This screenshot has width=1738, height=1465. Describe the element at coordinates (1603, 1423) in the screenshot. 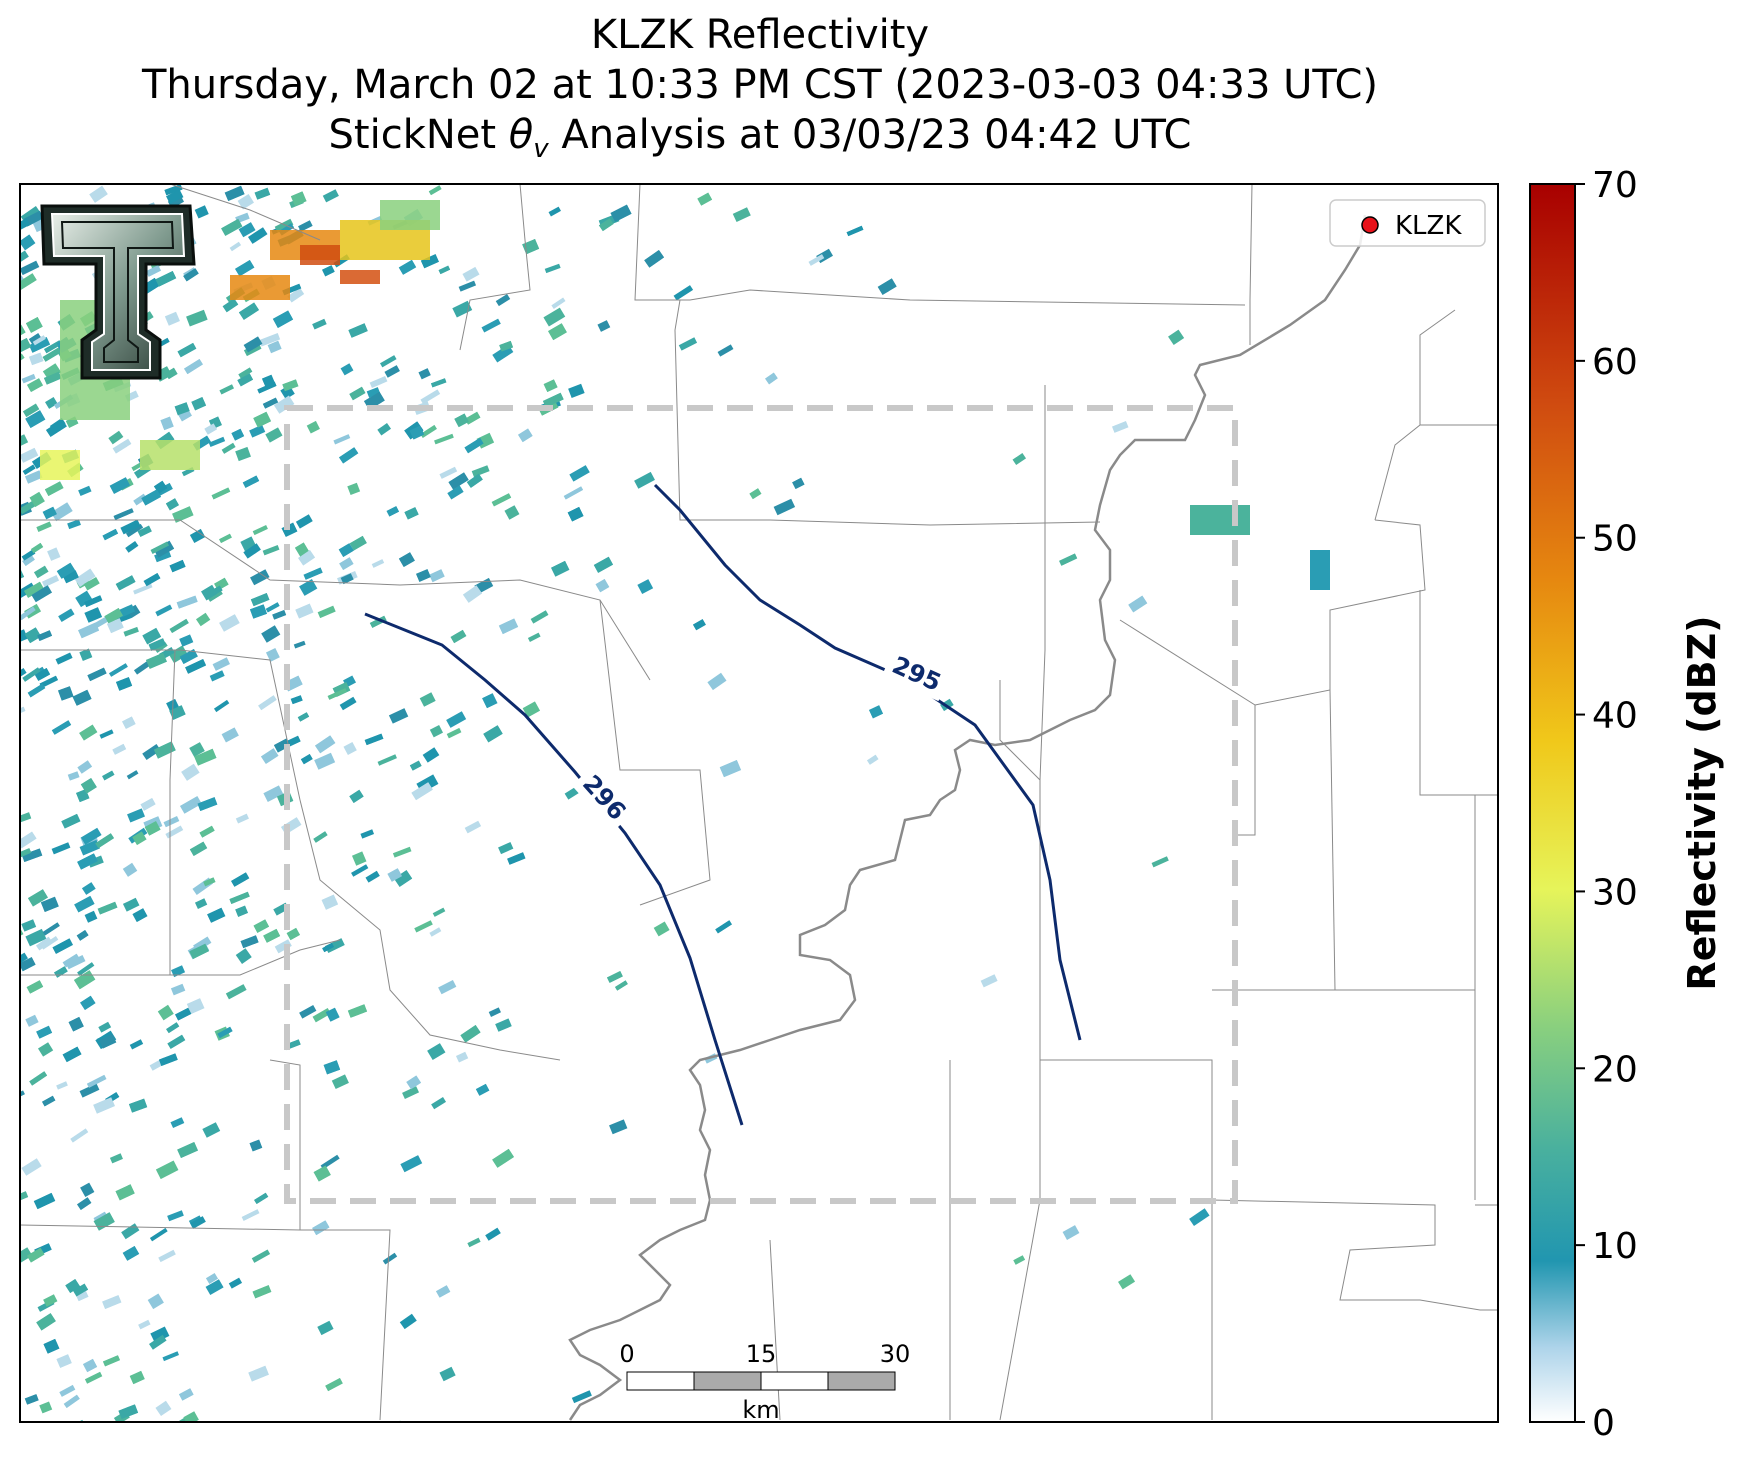

I see `colorbar-tick-label: 0` at that location.